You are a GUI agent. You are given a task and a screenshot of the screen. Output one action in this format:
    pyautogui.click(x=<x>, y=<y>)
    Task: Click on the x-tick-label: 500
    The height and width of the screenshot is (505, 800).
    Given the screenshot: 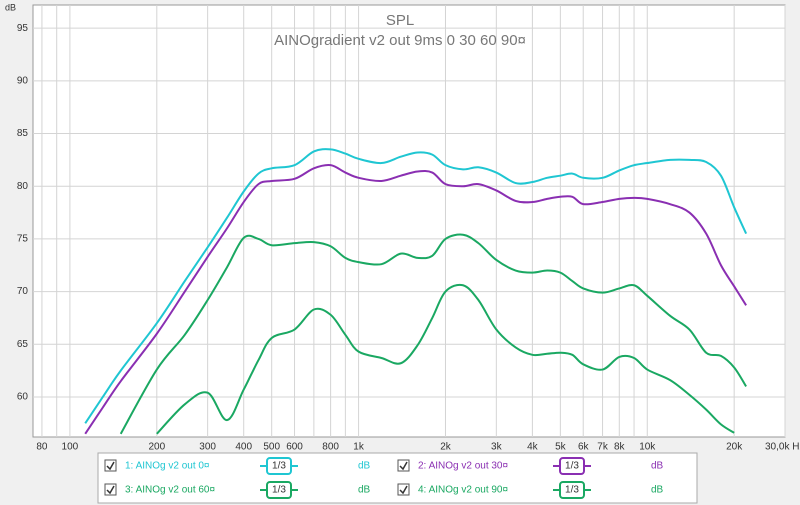 What is the action you would take?
    pyautogui.click(x=271, y=447)
    